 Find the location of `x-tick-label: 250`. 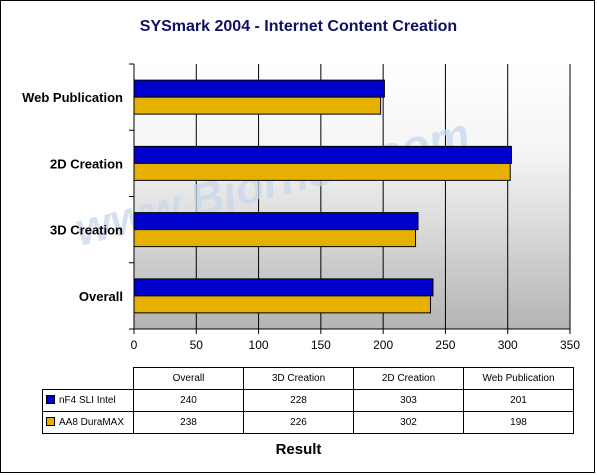

x-tick-label: 250 is located at coordinates (445, 345).